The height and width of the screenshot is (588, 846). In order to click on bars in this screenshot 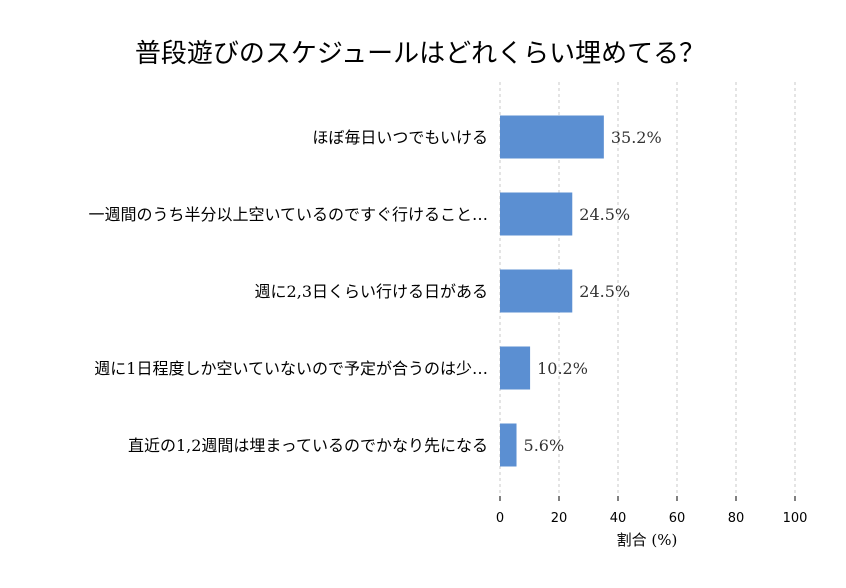, I will do `click(552, 291)`.